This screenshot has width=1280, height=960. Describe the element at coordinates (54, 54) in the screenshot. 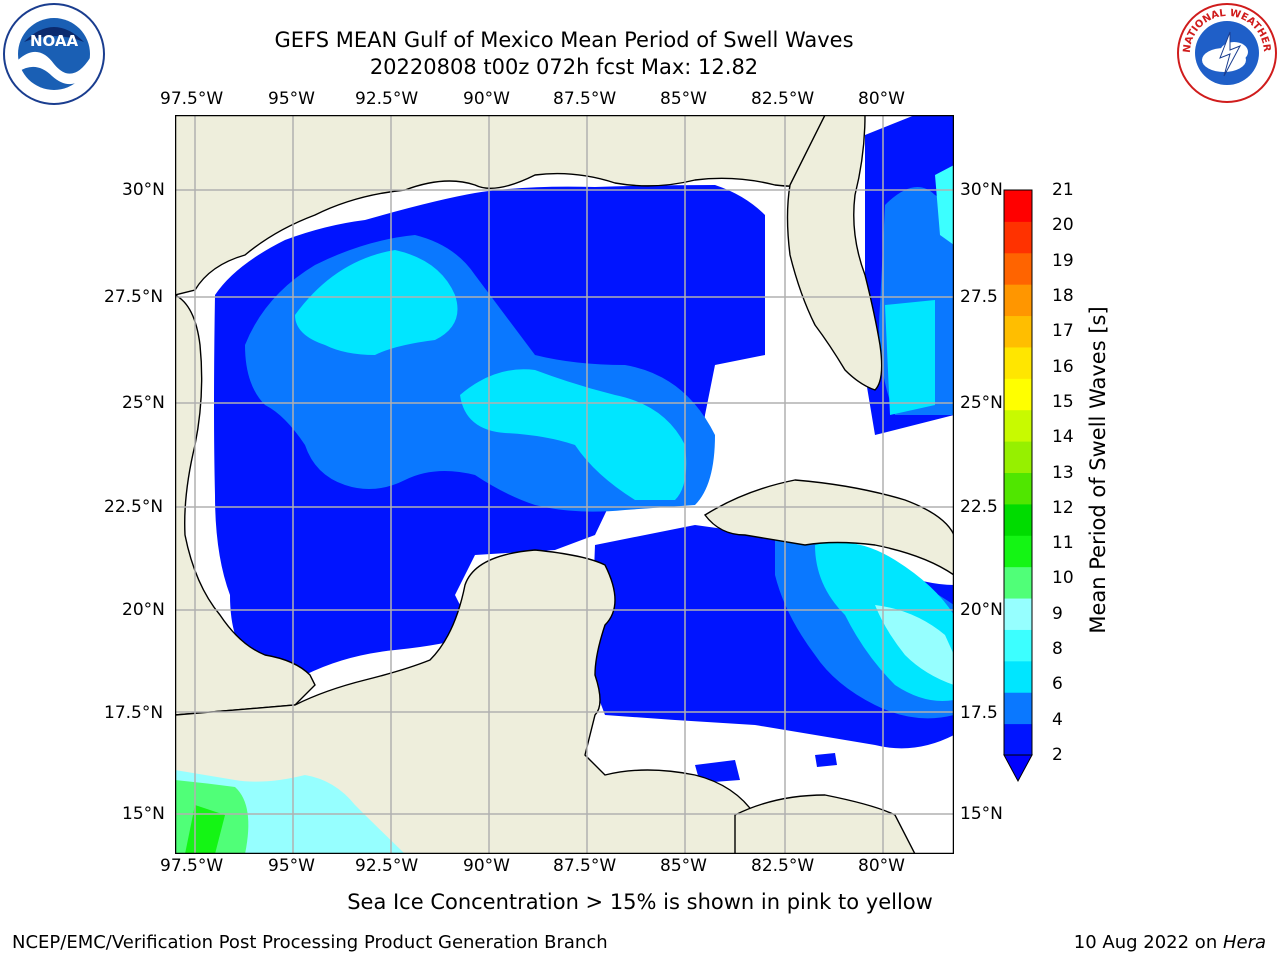

I see `noaa-logo: NOAA` at that location.